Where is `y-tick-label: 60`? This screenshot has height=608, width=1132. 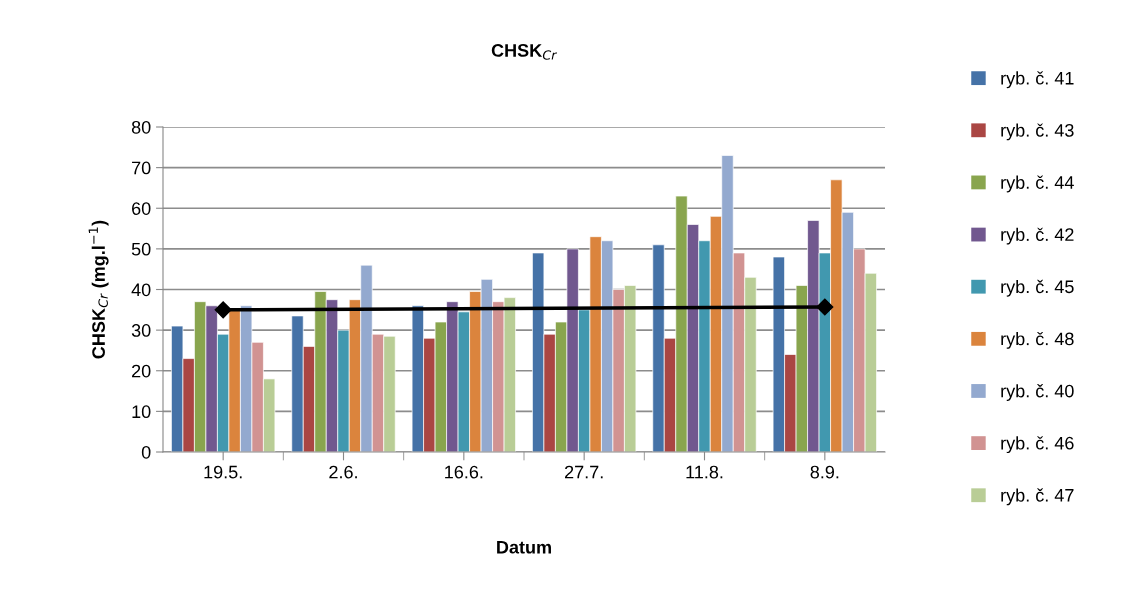 y-tick-label: 60 is located at coordinates (141, 208).